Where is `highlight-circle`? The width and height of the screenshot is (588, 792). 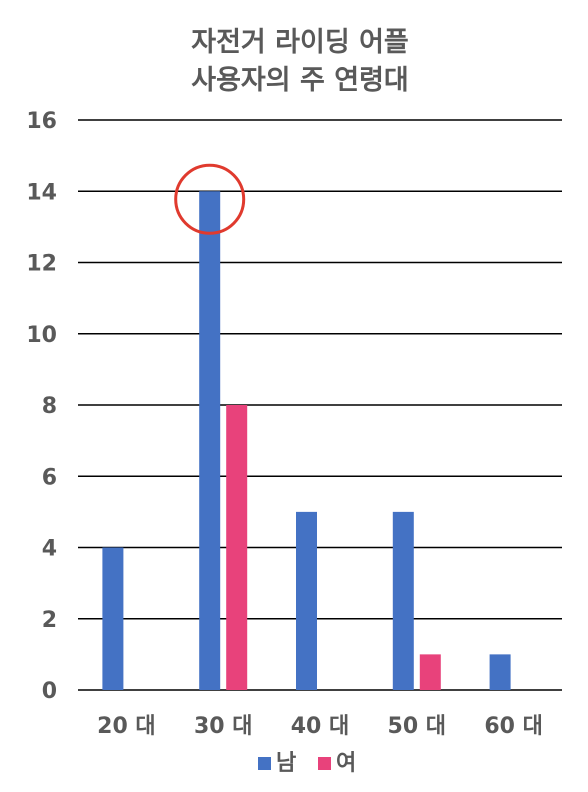 highlight-circle is located at coordinates (210, 199).